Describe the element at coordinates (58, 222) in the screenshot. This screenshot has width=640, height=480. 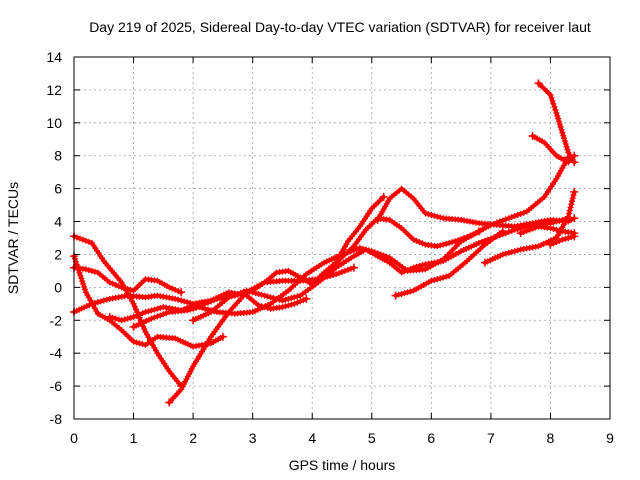
I see `y-tick-label: 4` at that location.